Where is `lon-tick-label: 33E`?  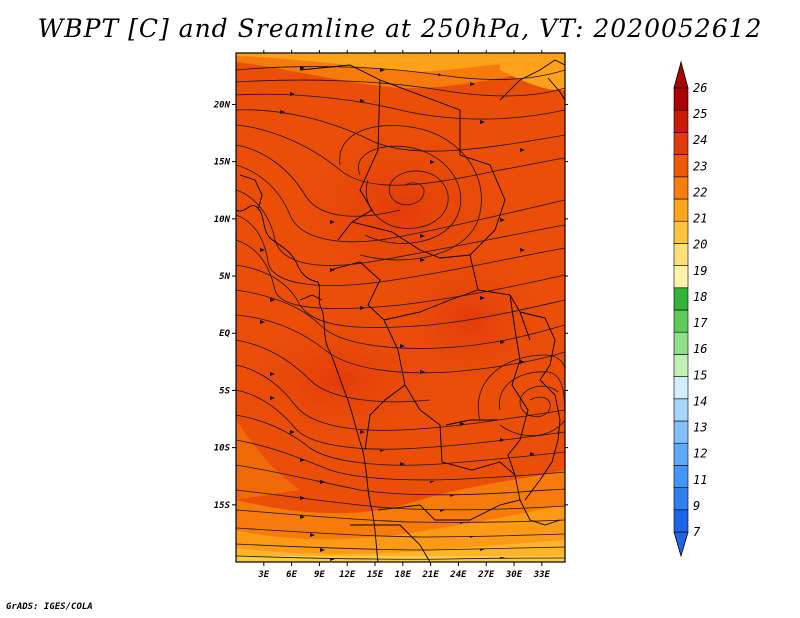 lon-tick-label: 33E is located at coordinates (542, 575).